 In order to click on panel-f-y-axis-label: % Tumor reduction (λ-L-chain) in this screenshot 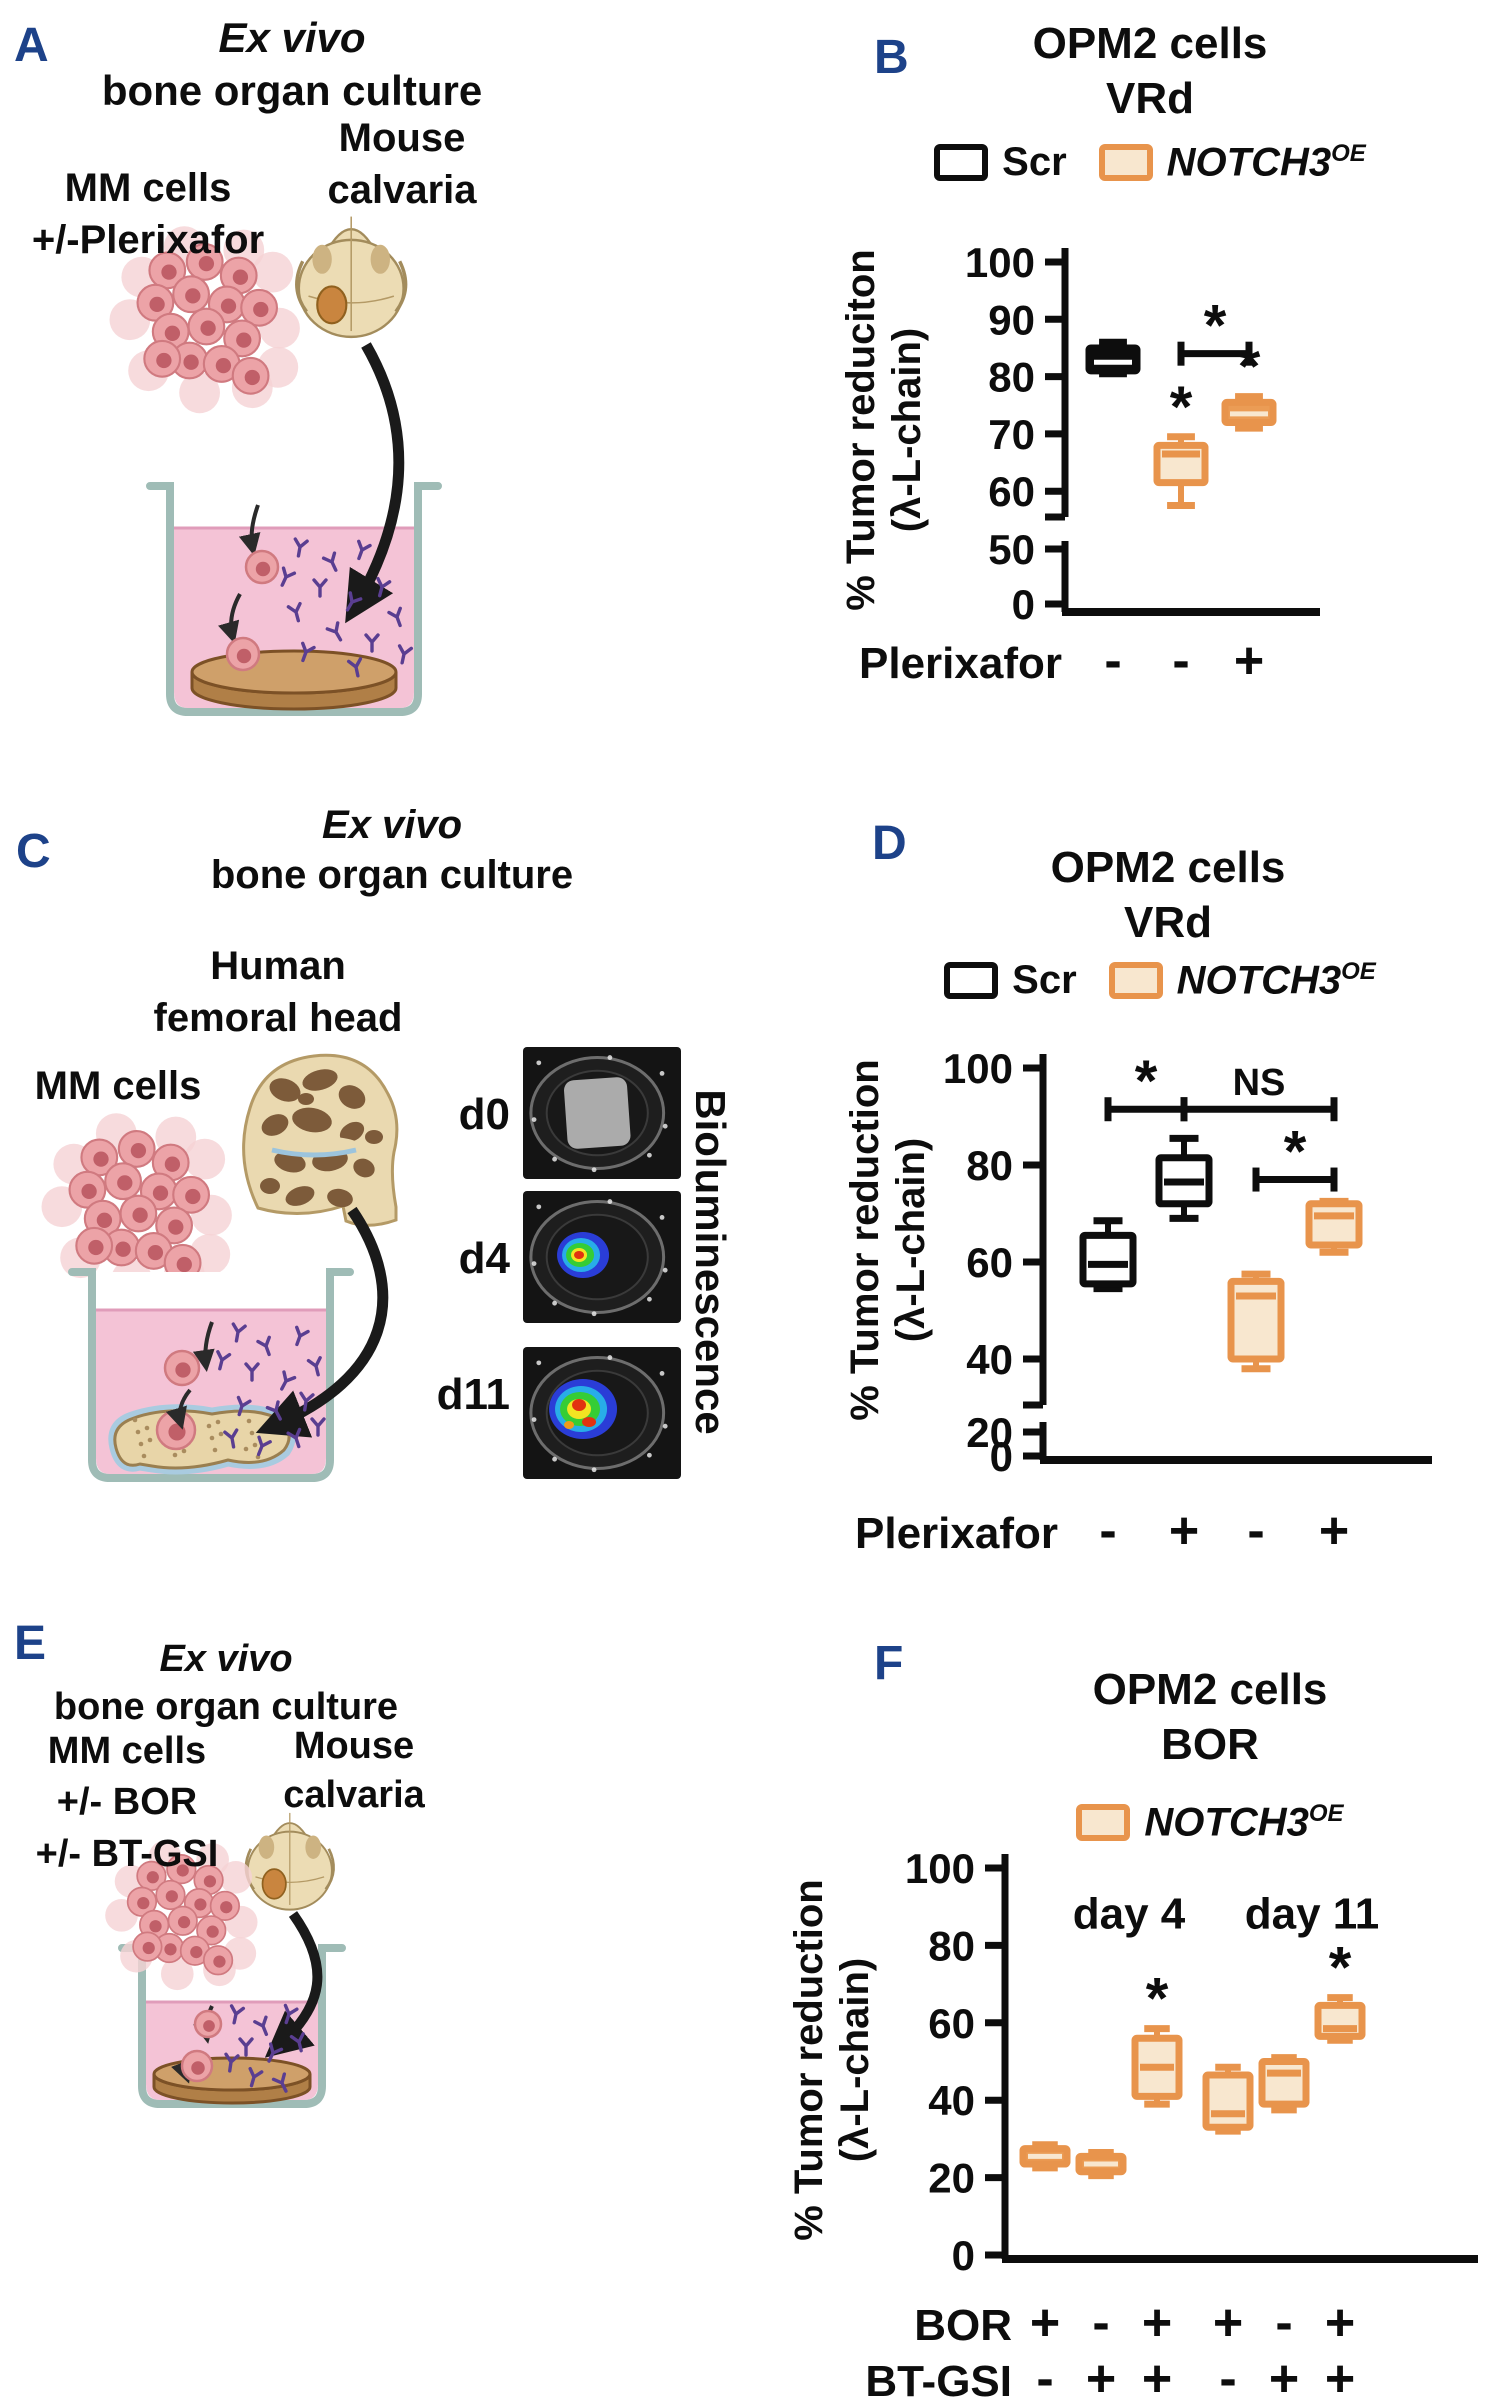, I will do `click(832, 2060)`.